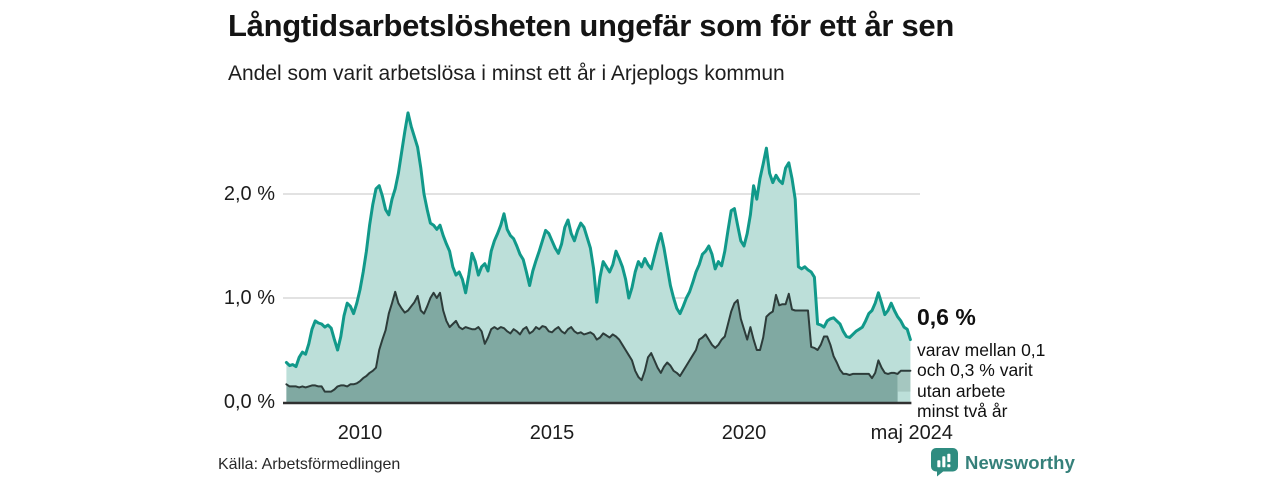 The height and width of the screenshot is (480, 1280). Describe the element at coordinates (309, 464) in the screenshot. I see `source-caption: Källa: Arbetsförmedlingen` at that location.